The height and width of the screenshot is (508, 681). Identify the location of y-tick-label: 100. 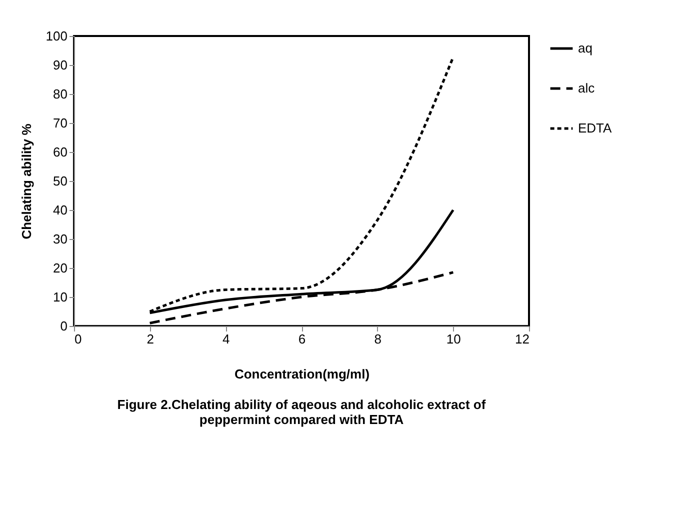
(57, 36).